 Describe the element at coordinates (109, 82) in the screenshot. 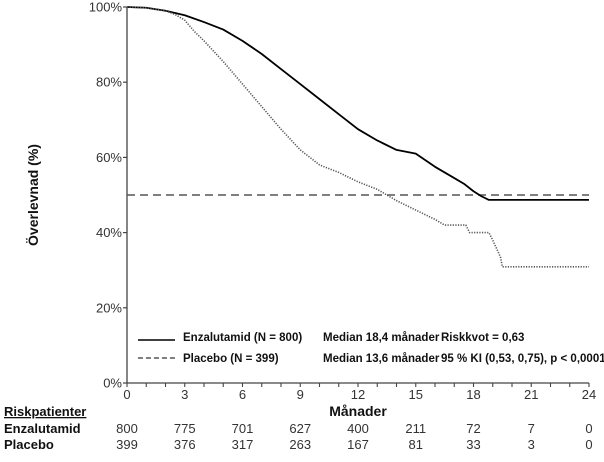

I see `y-tick-label: 80%` at that location.